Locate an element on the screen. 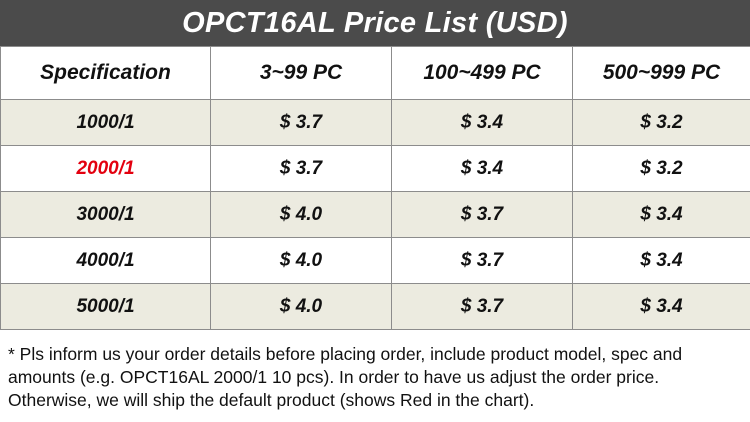 The height and width of the screenshot is (422, 750). spec-cell: 4000/1 is located at coordinates (105, 260).